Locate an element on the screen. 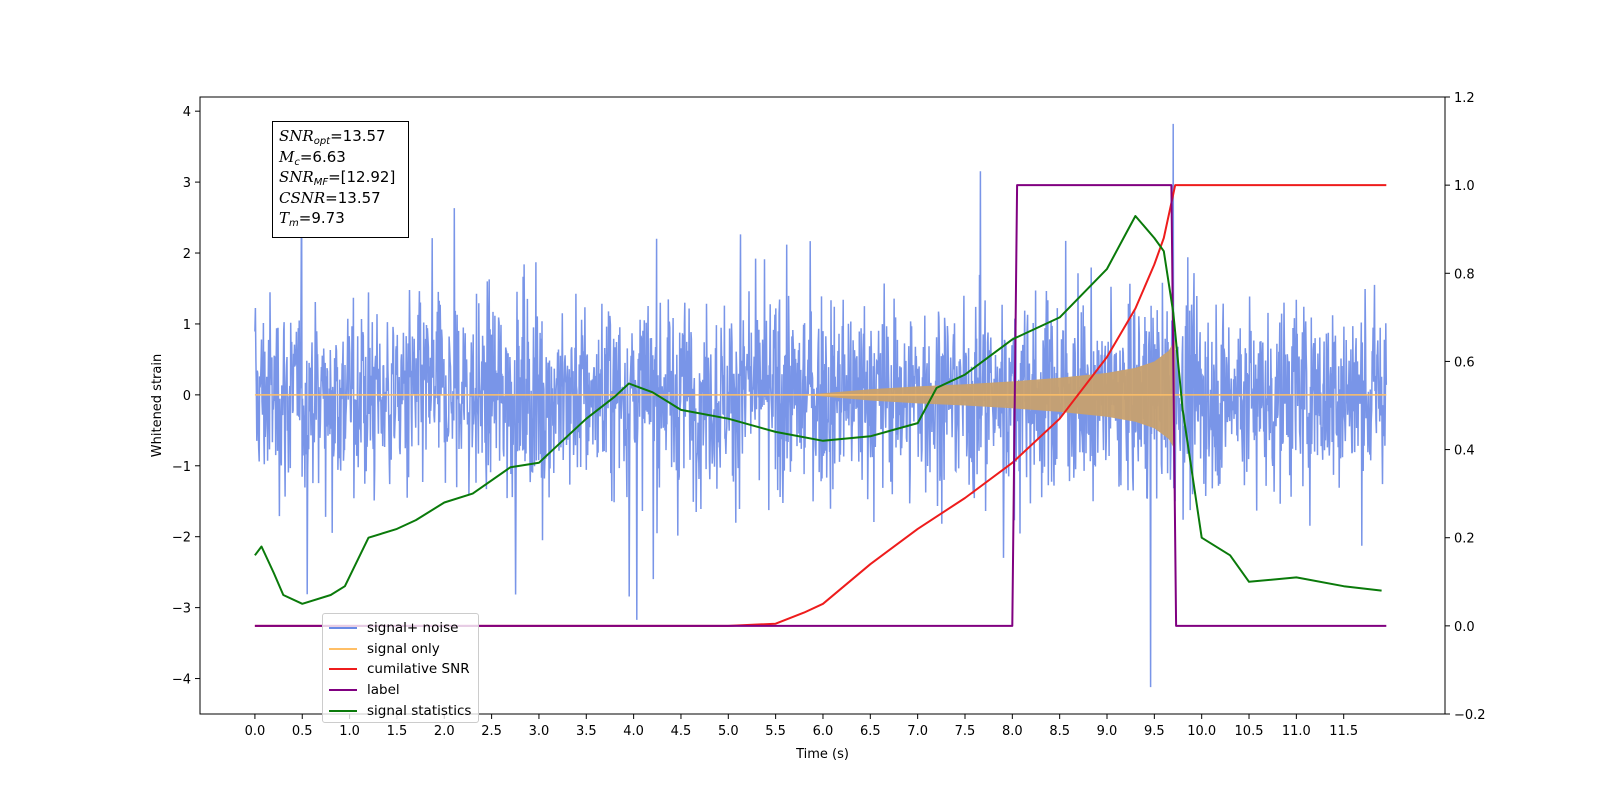 The image size is (1600, 800). x-tick-label: 1.0 is located at coordinates (349, 731).